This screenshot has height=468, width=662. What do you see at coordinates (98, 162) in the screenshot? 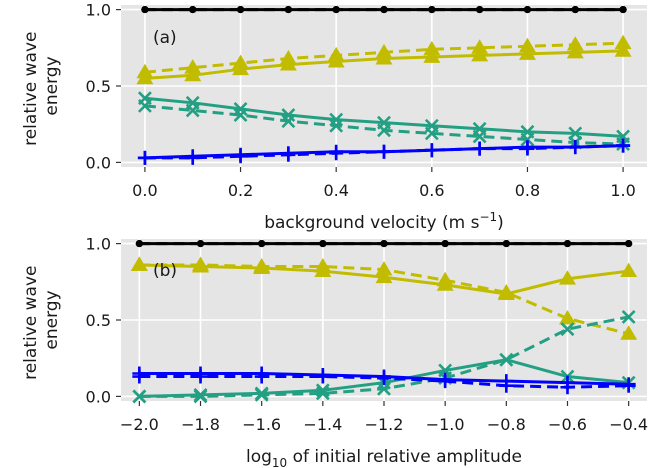
I see `y-tick-label-a-0: 0.0` at bounding box center [98, 162].